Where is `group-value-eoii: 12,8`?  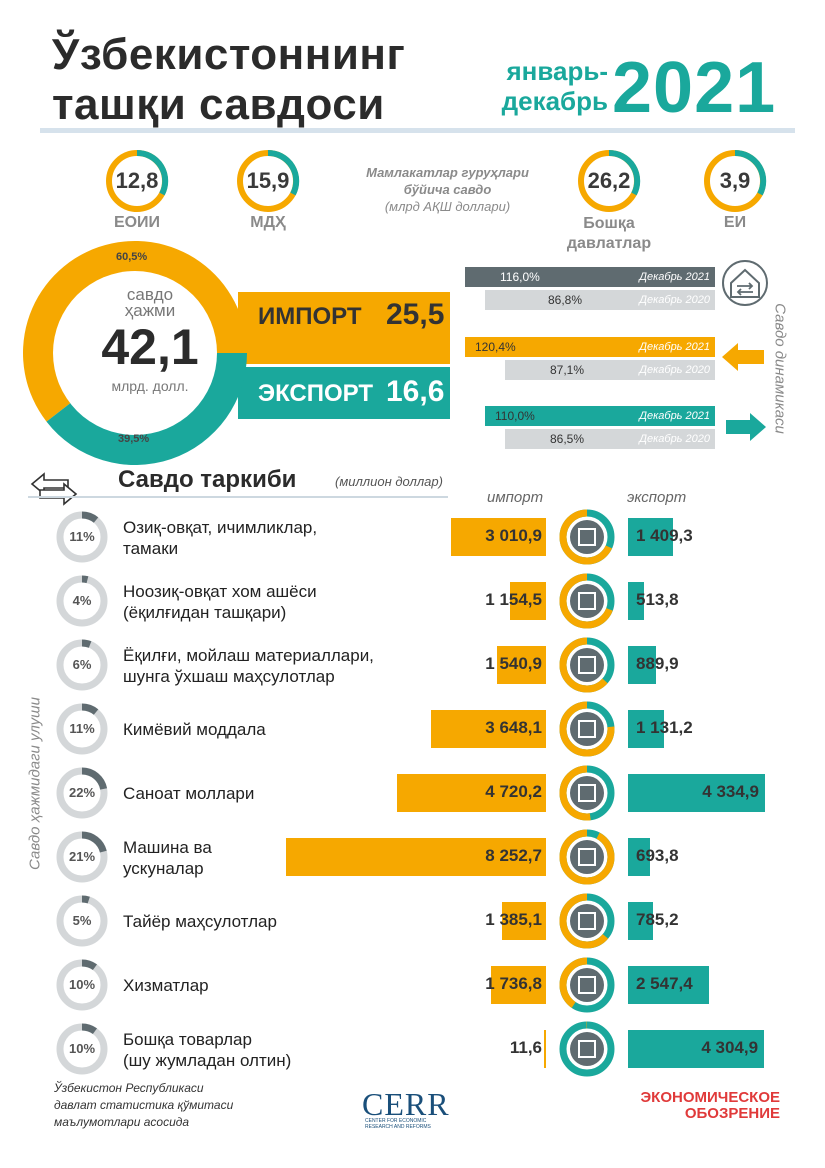 group-value-eoii: 12,8 is located at coordinates (137, 180).